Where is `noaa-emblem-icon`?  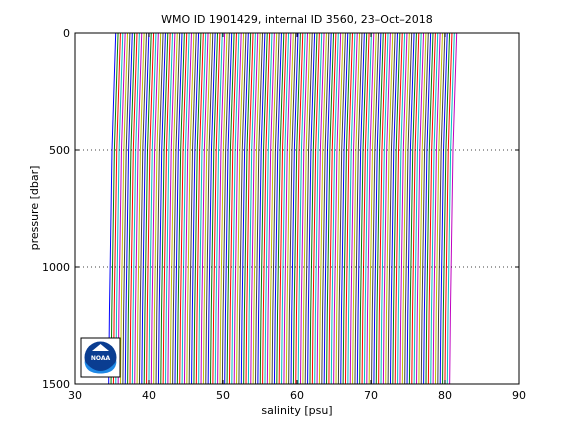 noaa-emblem-icon is located at coordinates (100, 357).